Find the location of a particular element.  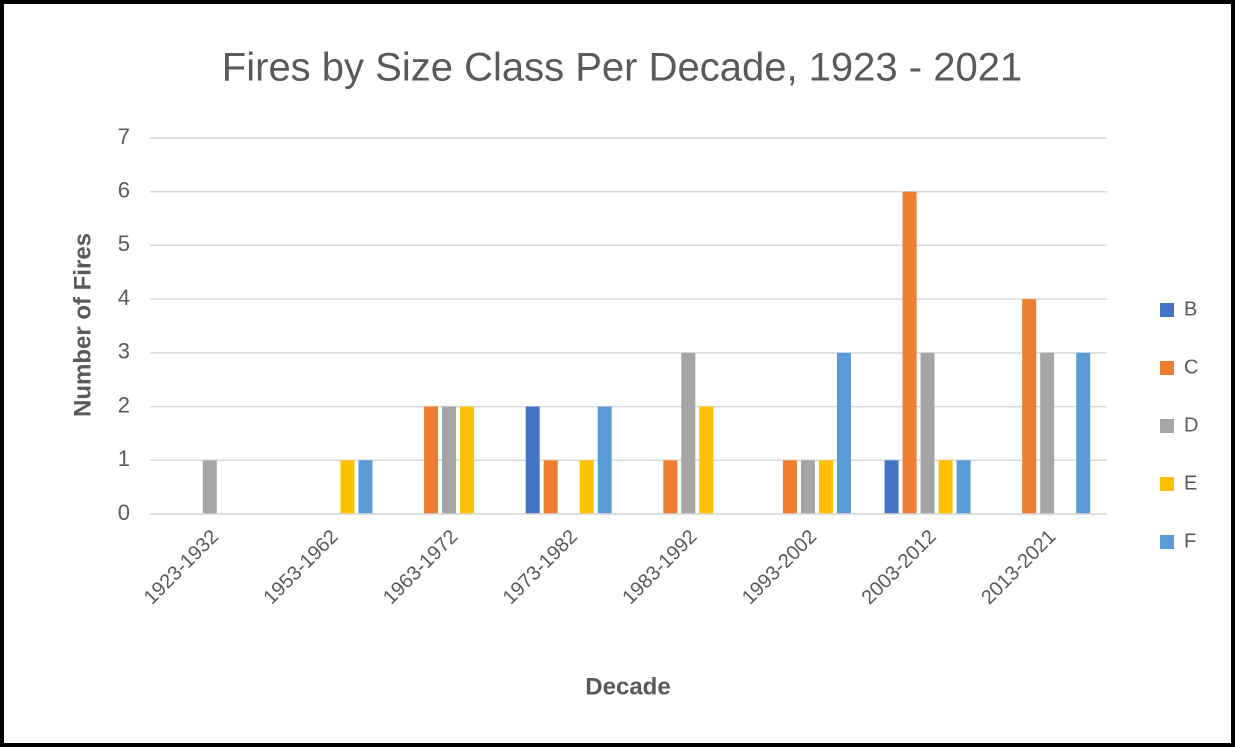

legend-label: D is located at coordinates (1191, 425).